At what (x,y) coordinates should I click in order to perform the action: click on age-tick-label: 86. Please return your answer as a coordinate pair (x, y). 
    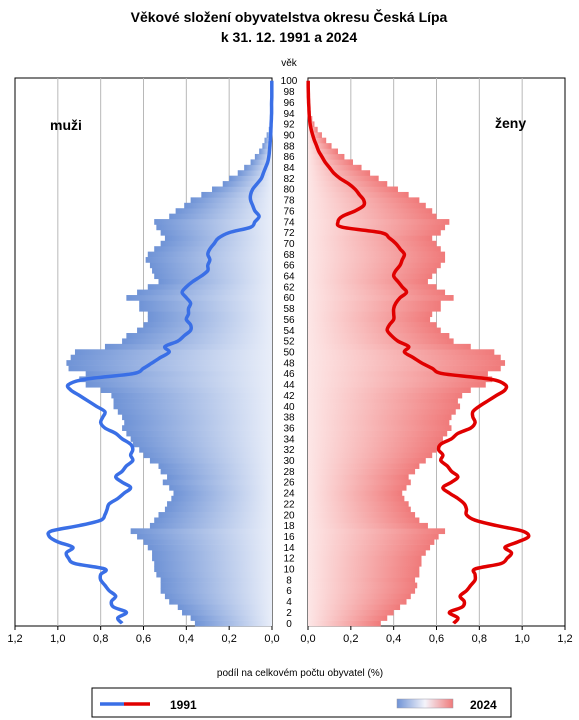
    Looking at the image, I should click on (289, 157).